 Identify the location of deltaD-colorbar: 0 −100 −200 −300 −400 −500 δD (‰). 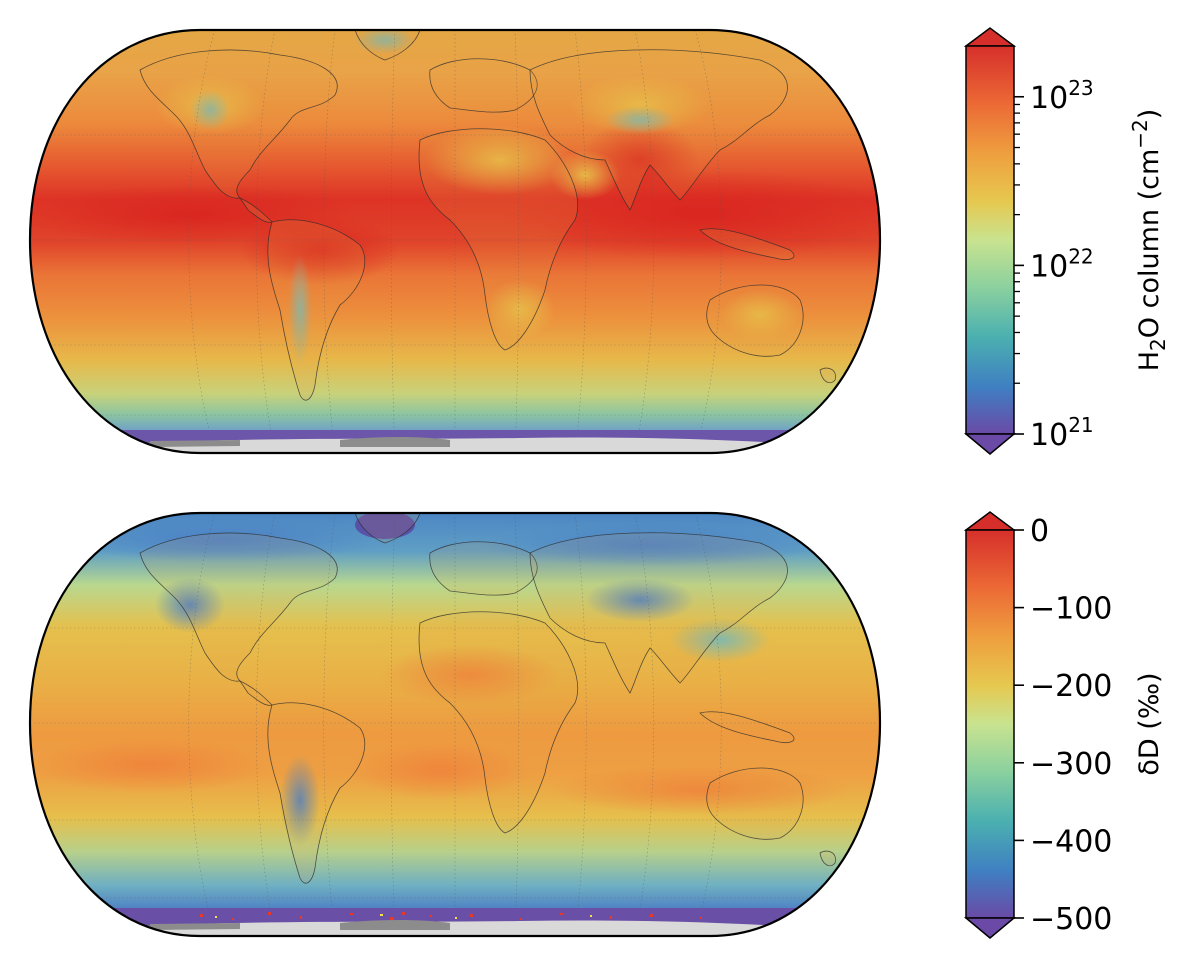
(1064, 725).